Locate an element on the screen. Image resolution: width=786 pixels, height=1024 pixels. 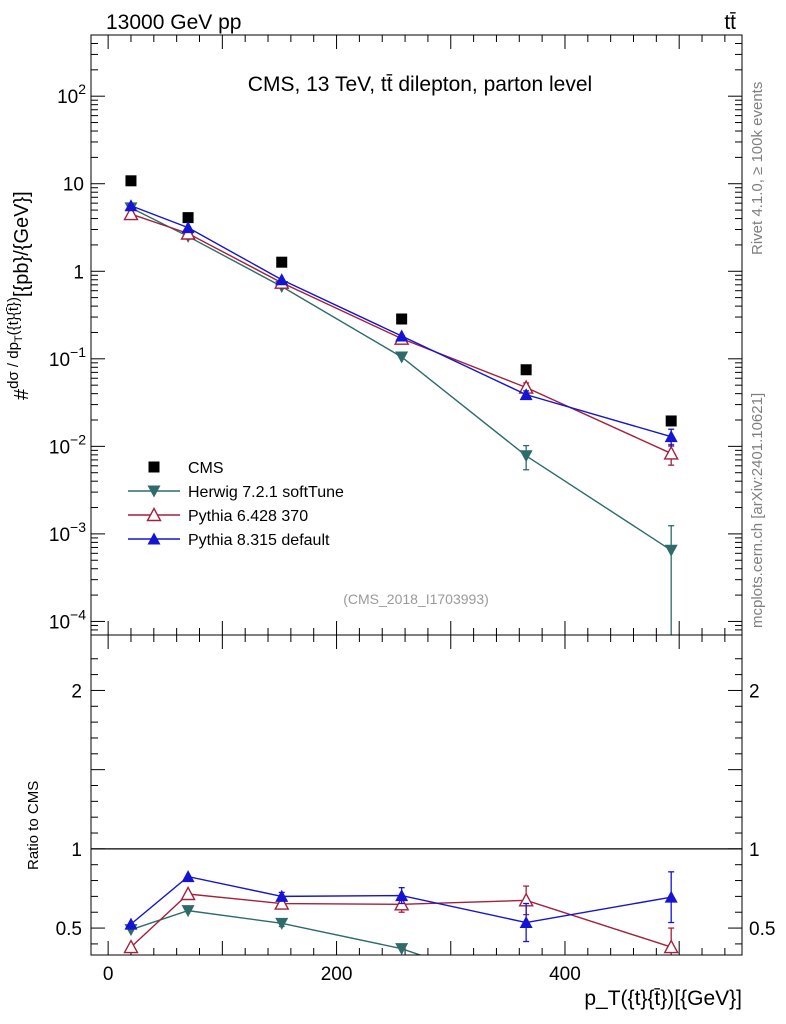
ratio-ylabel: Ratio to CMS is located at coordinates (33, 825).